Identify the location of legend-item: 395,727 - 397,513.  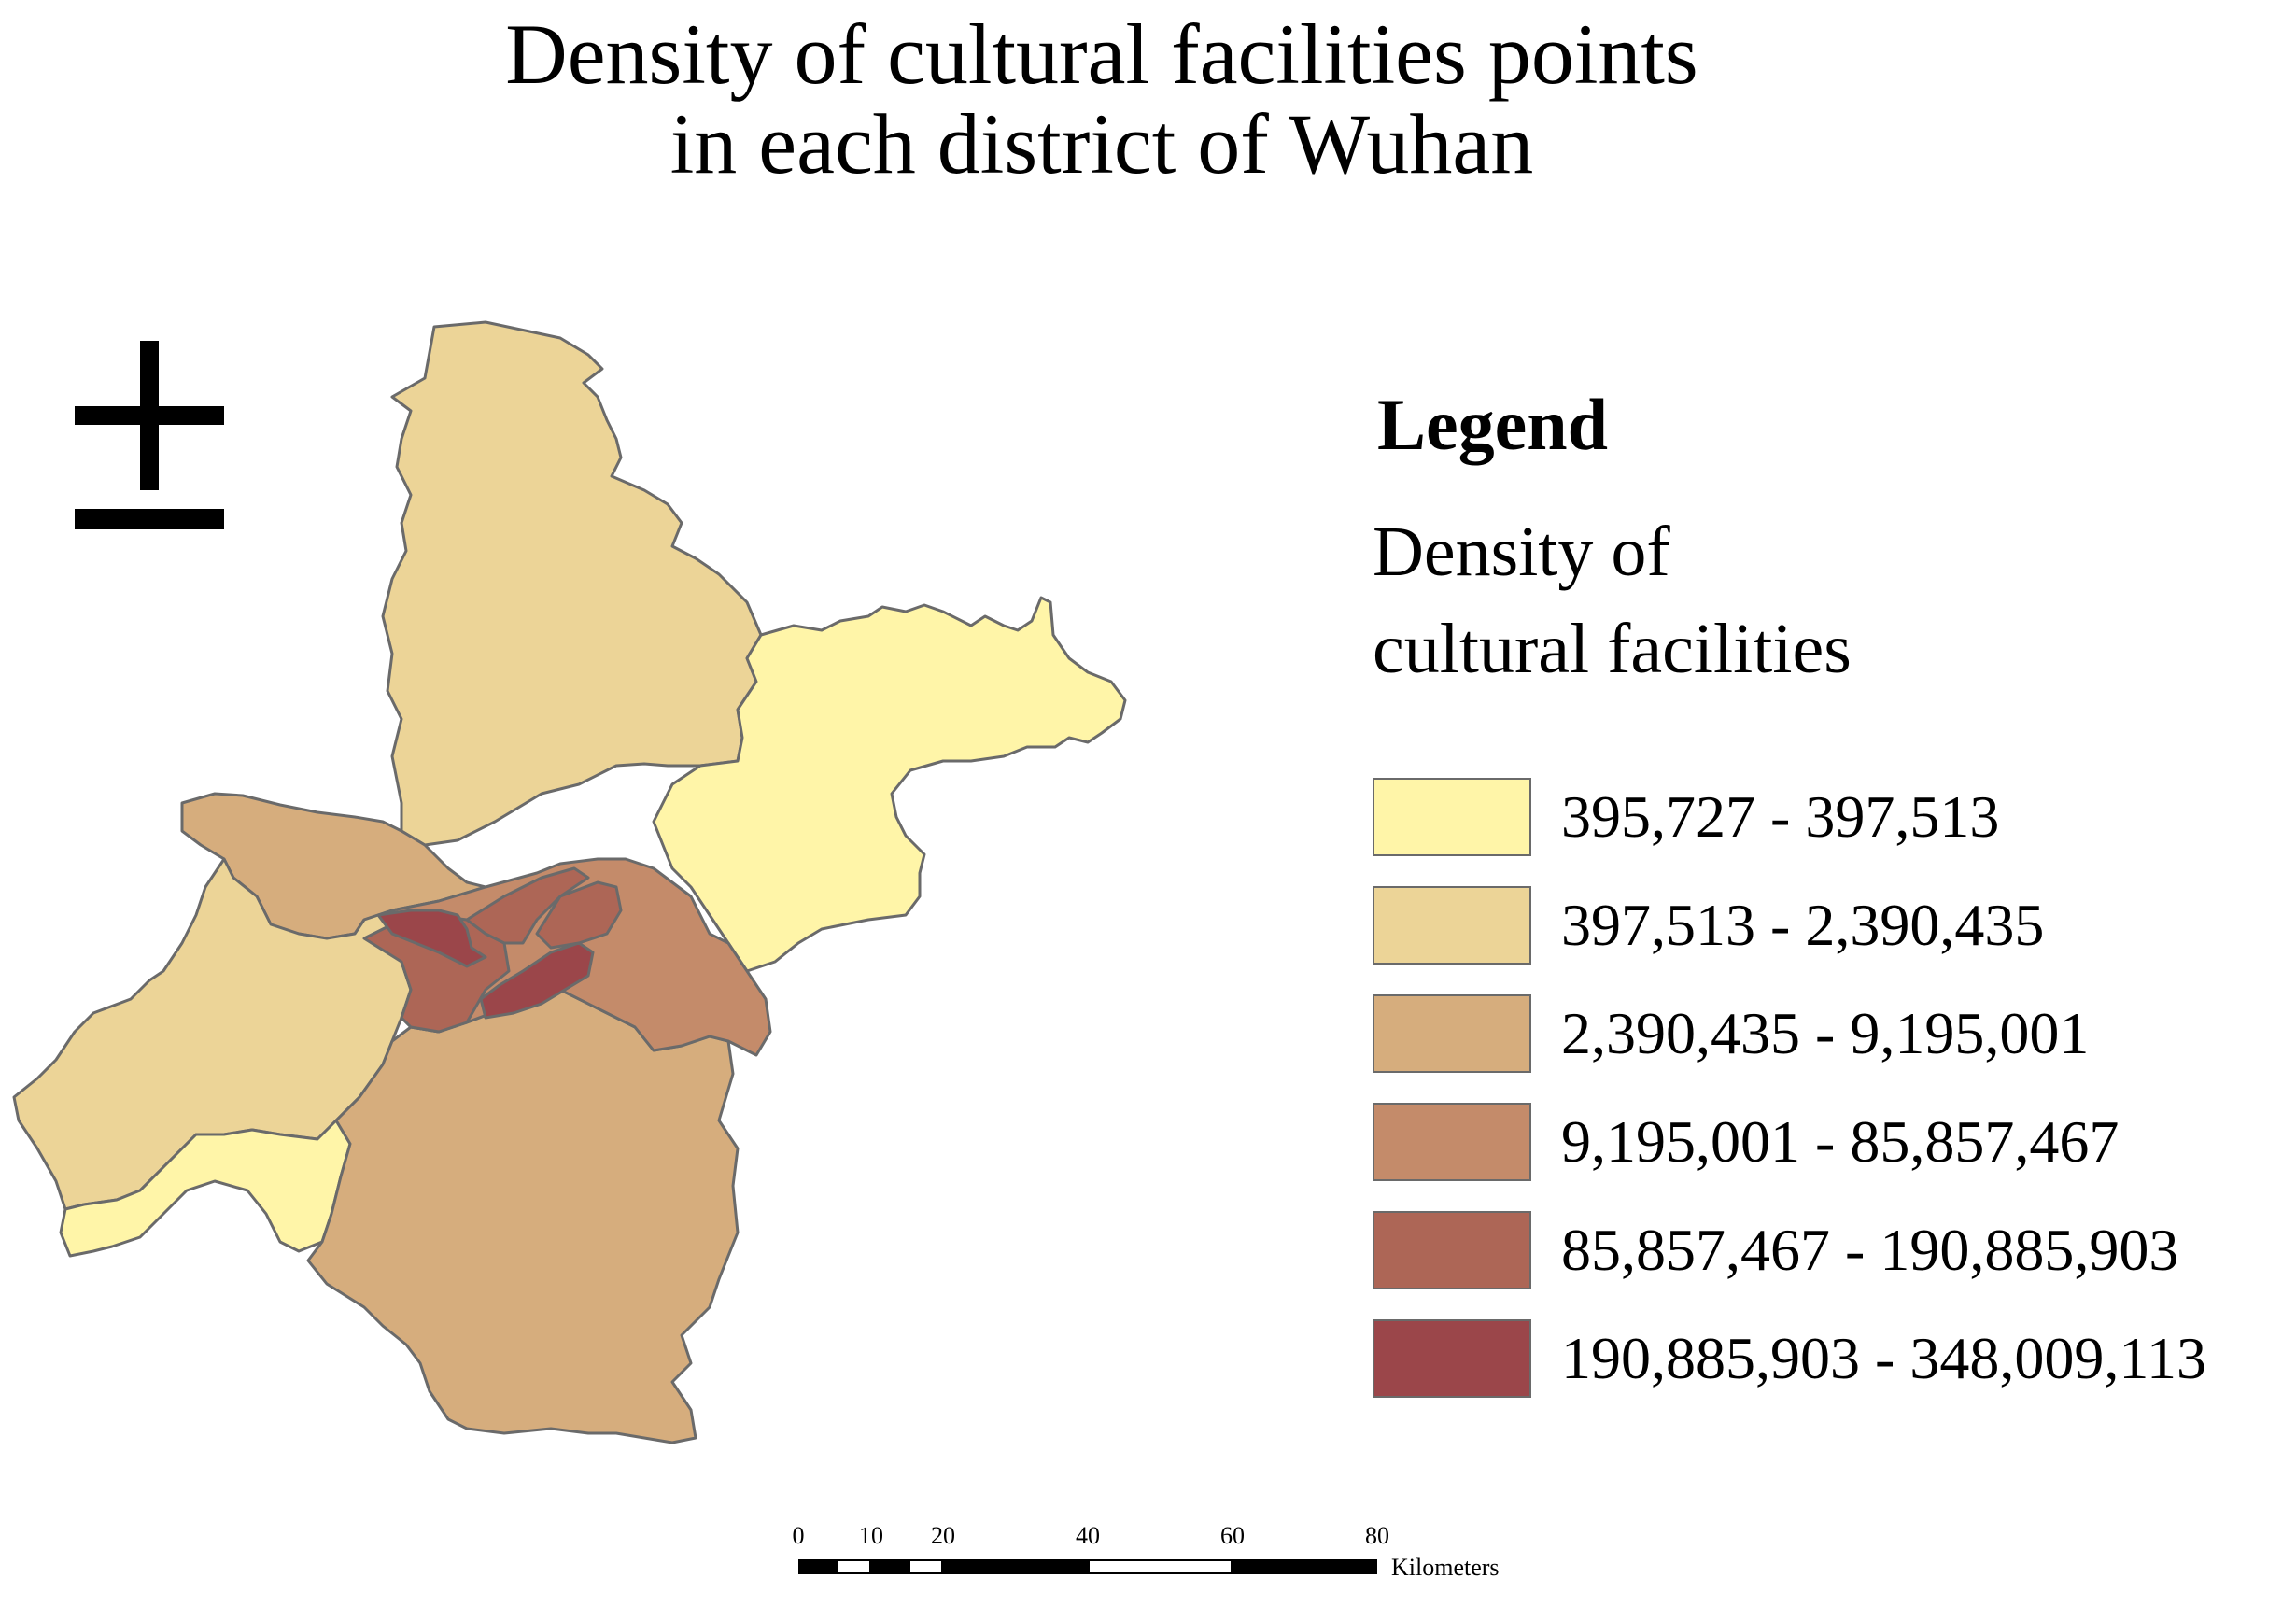
(1831, 817).